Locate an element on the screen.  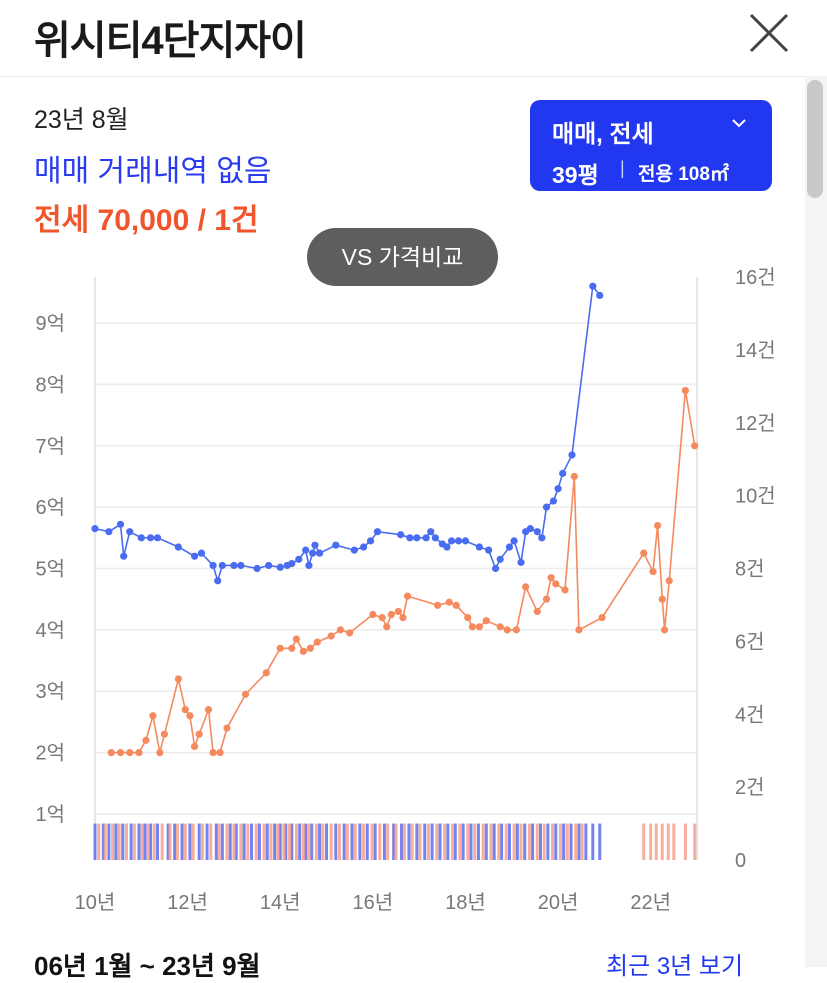
y-right-tick-label: 0 is located at coordinates (740, 861).